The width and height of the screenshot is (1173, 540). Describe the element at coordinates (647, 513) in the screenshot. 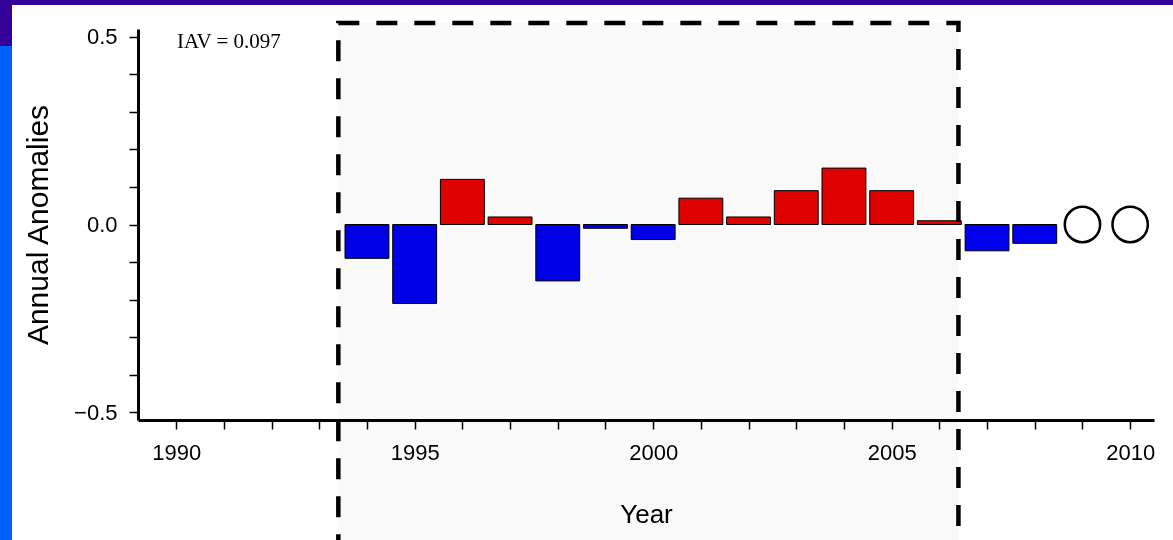

I see `x-axis-title: Year` at that location.